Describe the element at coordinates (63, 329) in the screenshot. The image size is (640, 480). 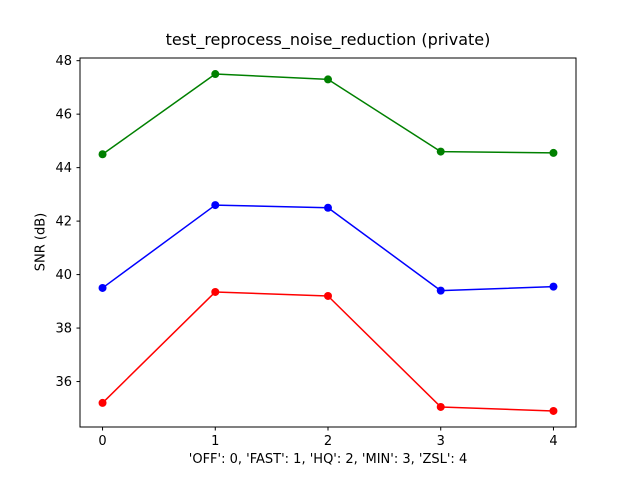
I see `y-tick-label: 38` at that location.